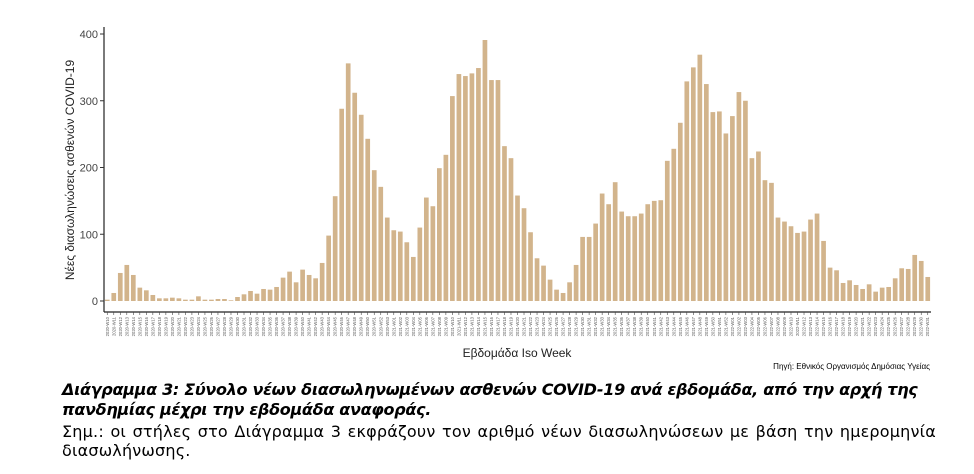 Image resolution: width=974 pixels, height=474 pixels. What do you see at coordinates (851, 366) in the screenshot?
I see `source-note: Πηγή: Εθνικός Οργανισμός Δημόσιας Υγείας` at bounding box center [851, 366].